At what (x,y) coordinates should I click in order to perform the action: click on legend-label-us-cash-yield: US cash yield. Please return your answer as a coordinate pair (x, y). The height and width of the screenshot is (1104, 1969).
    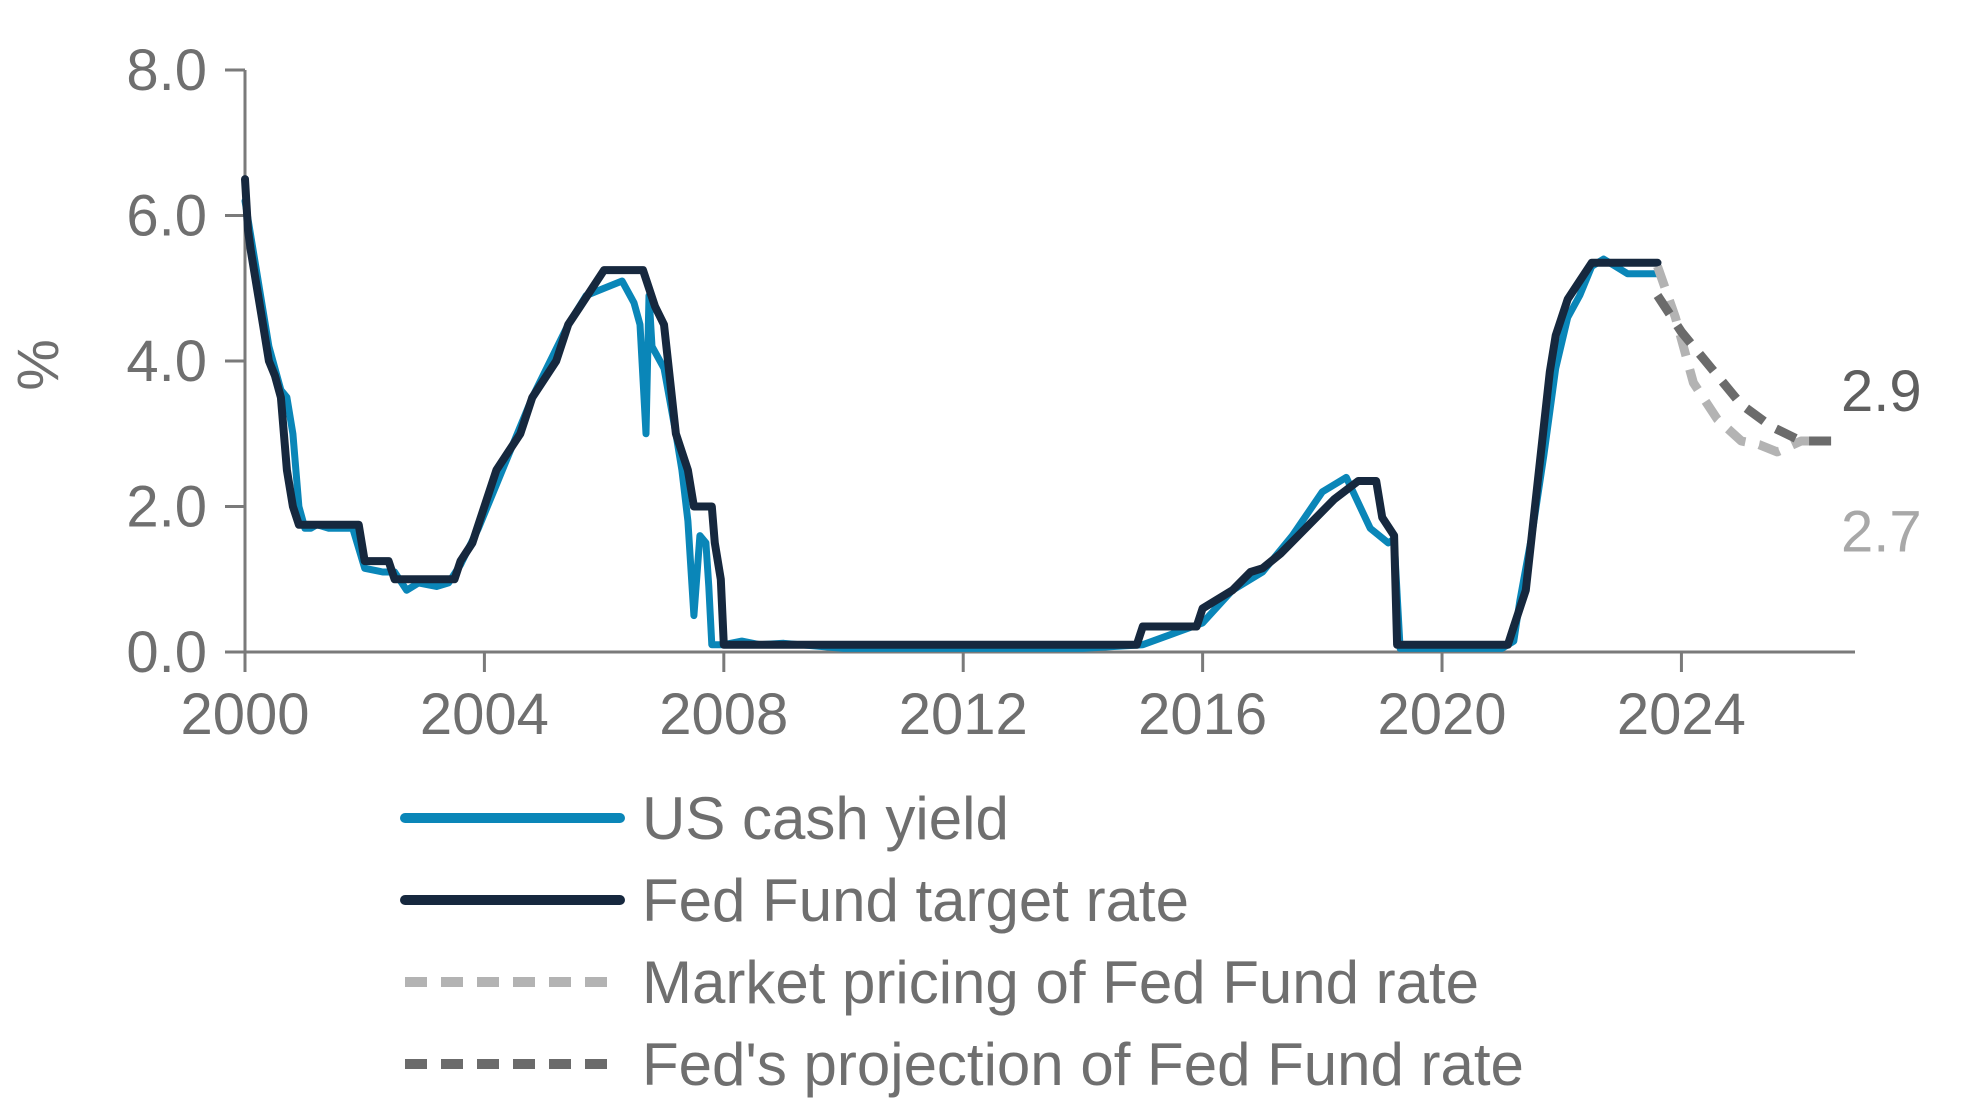
    Looking at the image, I should click on (825, 818).